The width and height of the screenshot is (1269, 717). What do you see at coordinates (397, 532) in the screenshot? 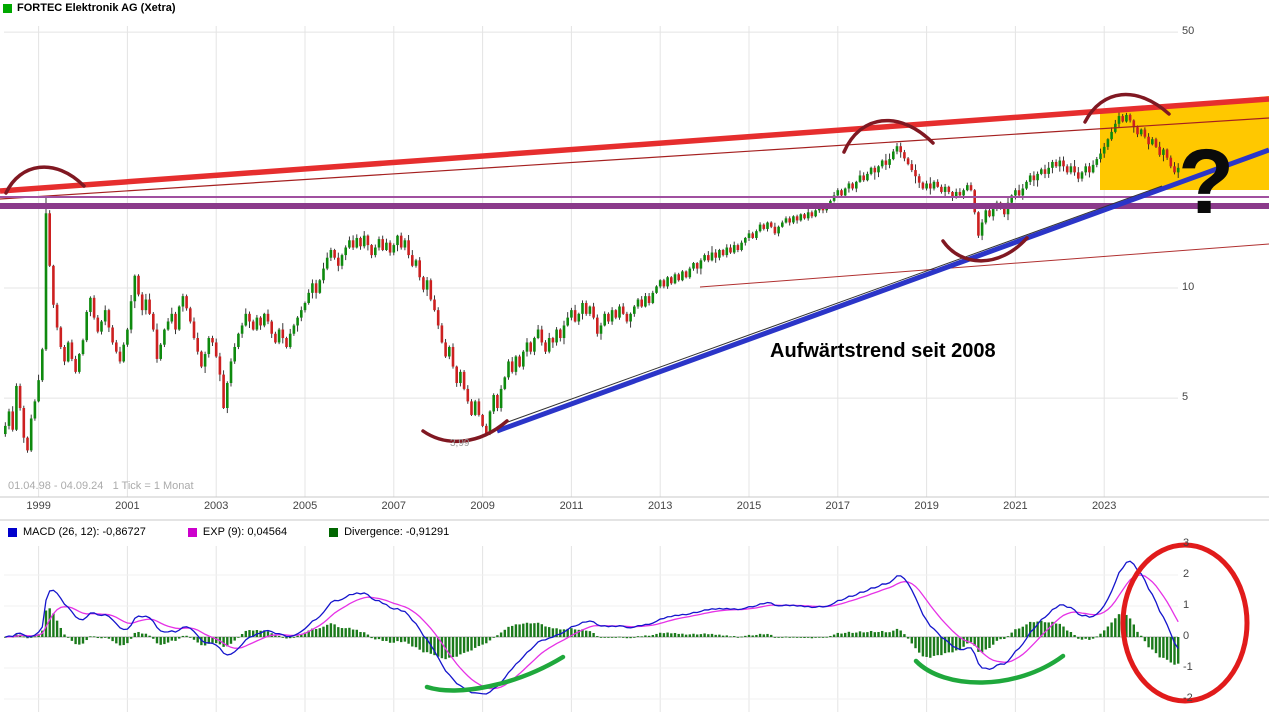
I see `legend-label: Divergence: -0,91291` at bounding box center [397, 532].